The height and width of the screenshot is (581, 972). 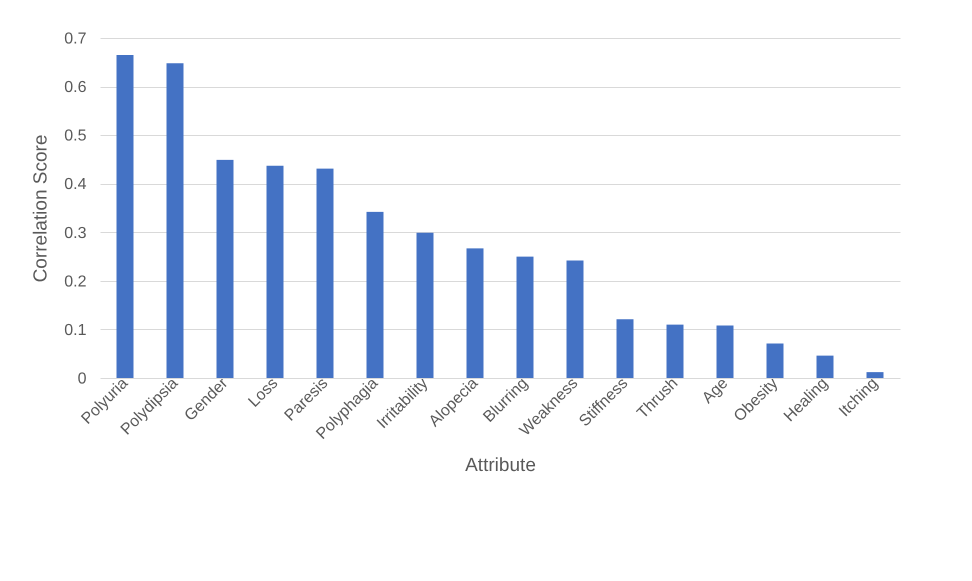 I want to click on x-axis-title: Attribute, so click(x=500, y=465).